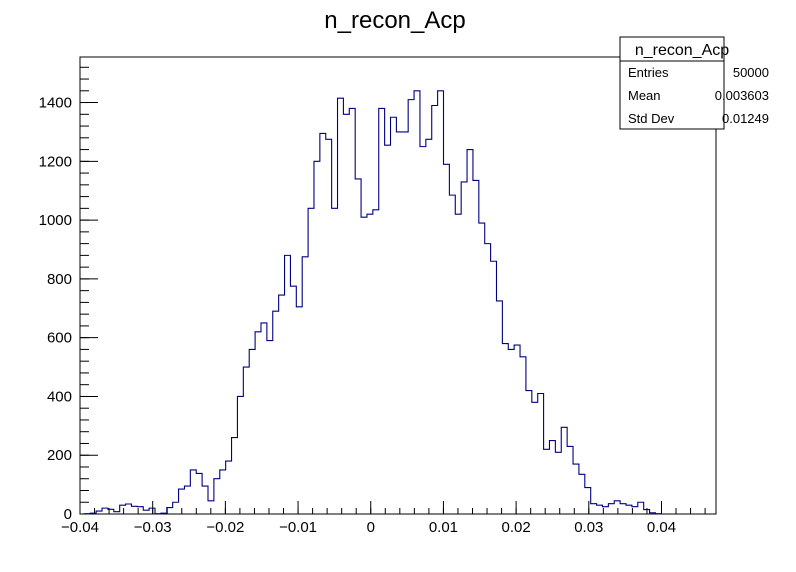 This screenshot has height=572, width=796. Describe the element at coordinates (516, 527) in the screenshot. I see `x-tick-label: 0.02` at that location.